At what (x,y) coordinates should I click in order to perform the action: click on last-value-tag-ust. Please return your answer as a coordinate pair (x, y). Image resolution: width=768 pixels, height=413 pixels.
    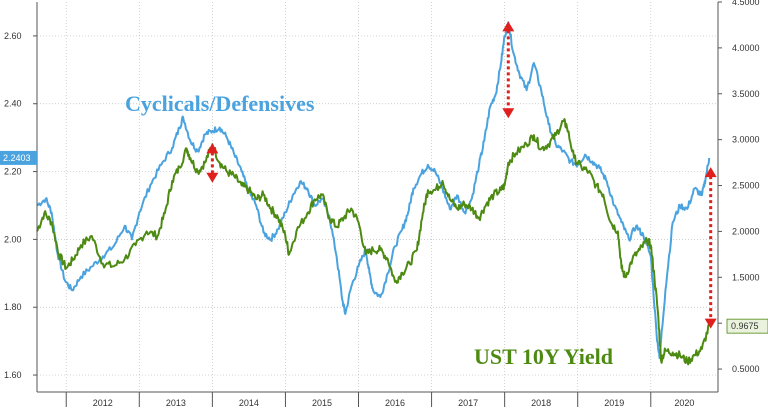
    Looking at the image, I should click on (747, 326).